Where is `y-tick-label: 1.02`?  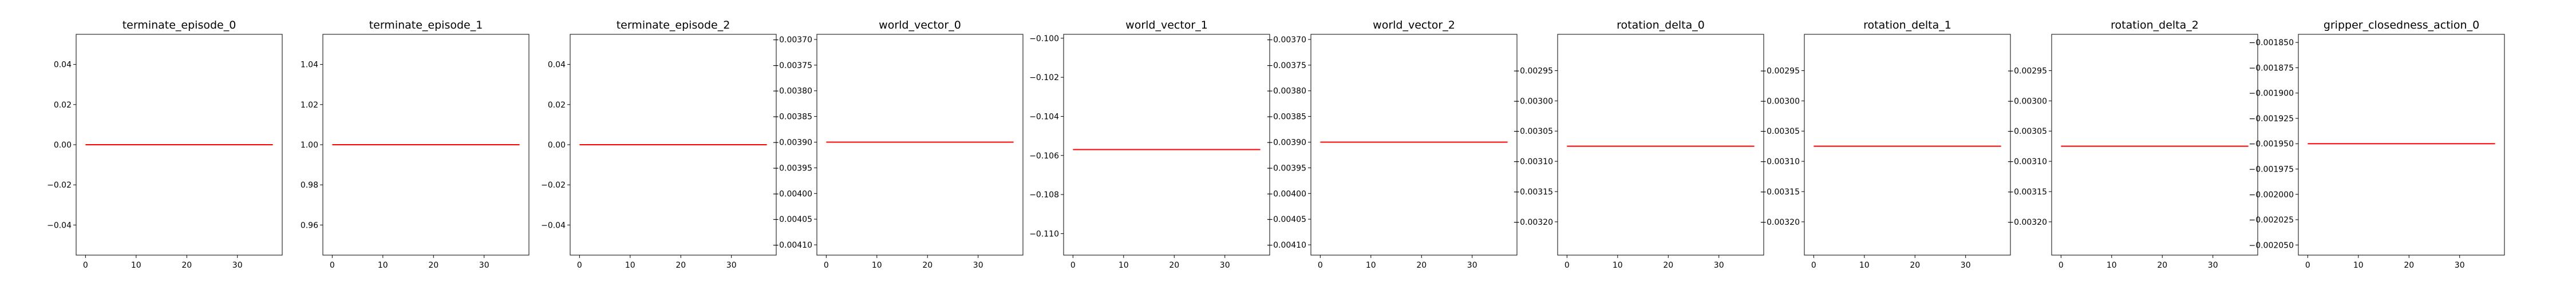 y-tick-label: 1.02 is located at coordinates (309, 105).